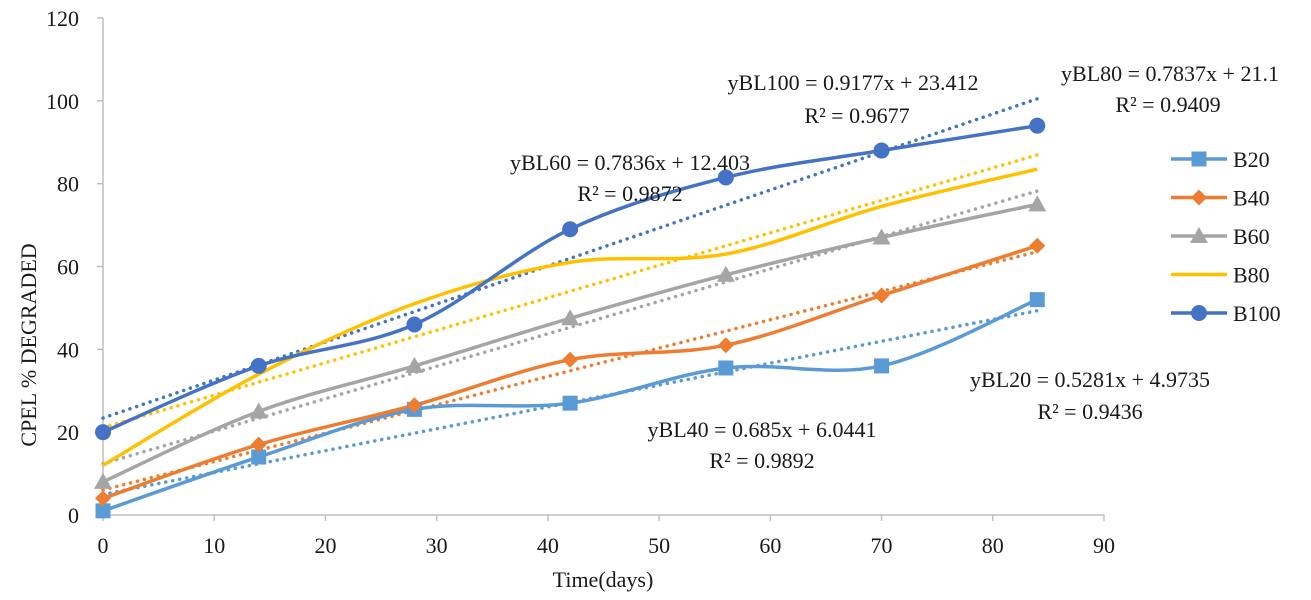 This screenshot has width=1311, height=600. What do you see at coordinates (1199, 235) in the screenshot?
I see `legend-marker-b60` at bounding box center [1199, 235].